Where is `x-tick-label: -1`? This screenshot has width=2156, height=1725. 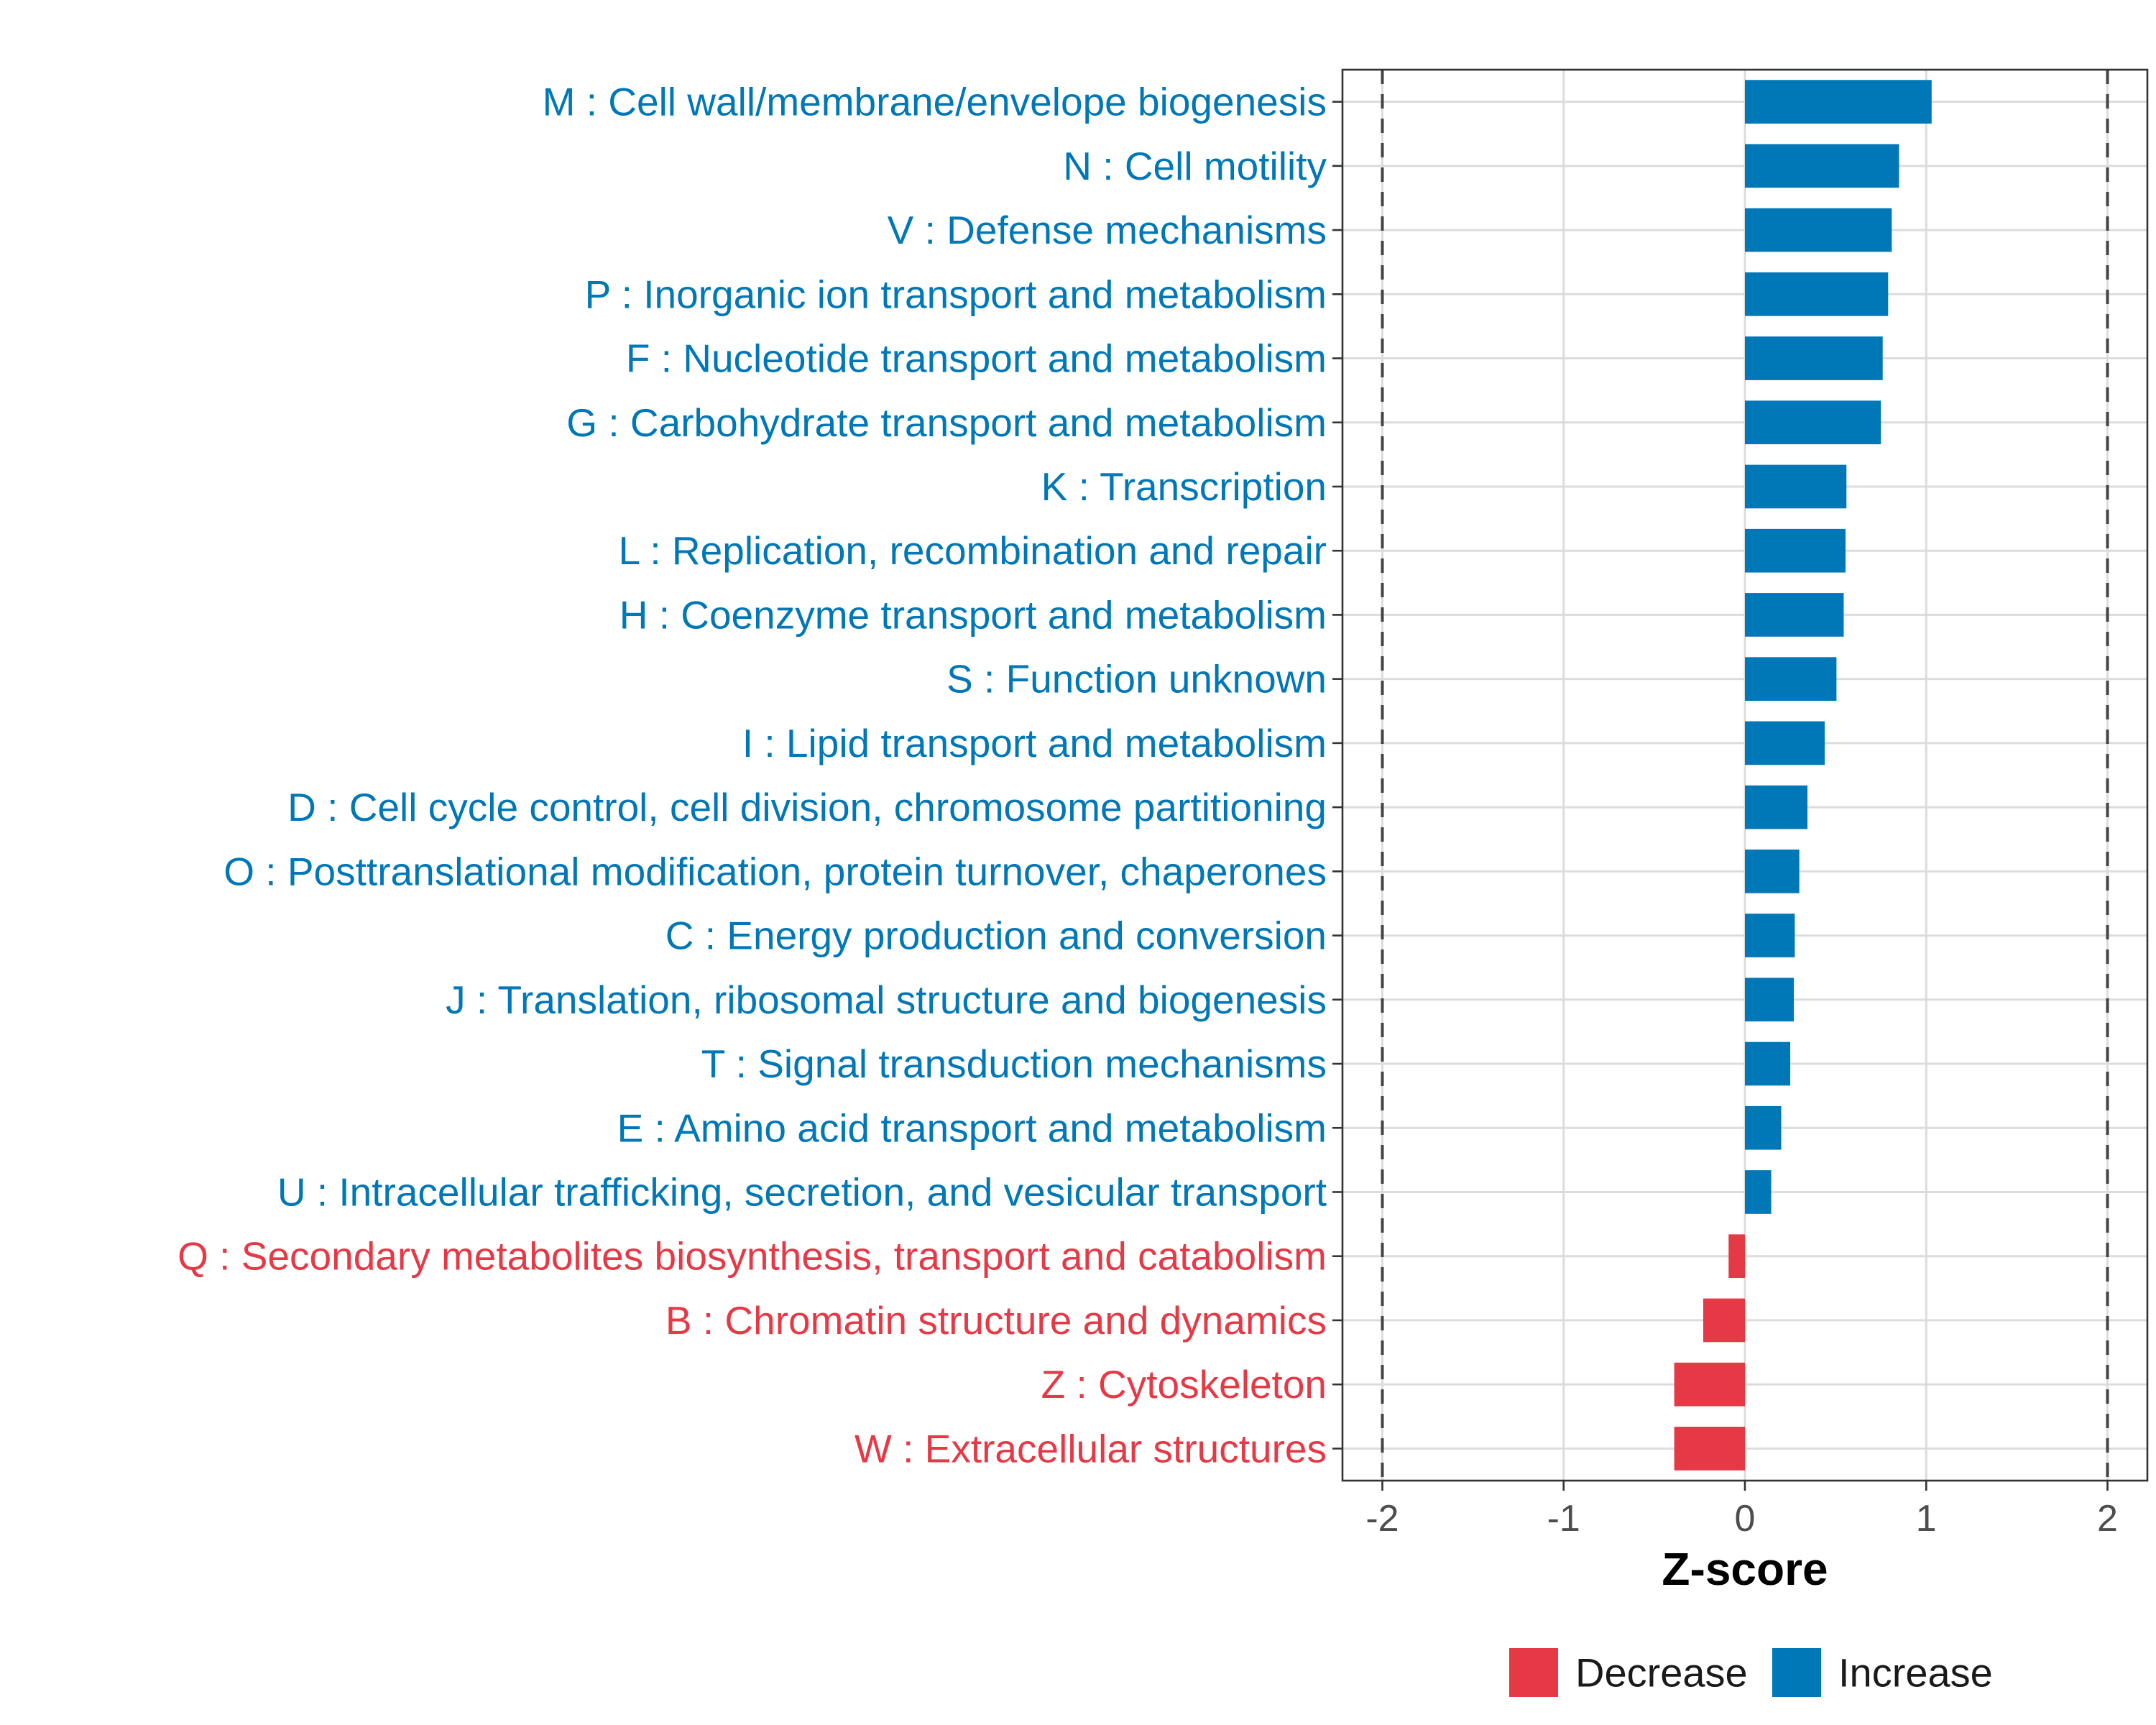
x-tick-label: -1 is located at coordinates (1564, 1519).